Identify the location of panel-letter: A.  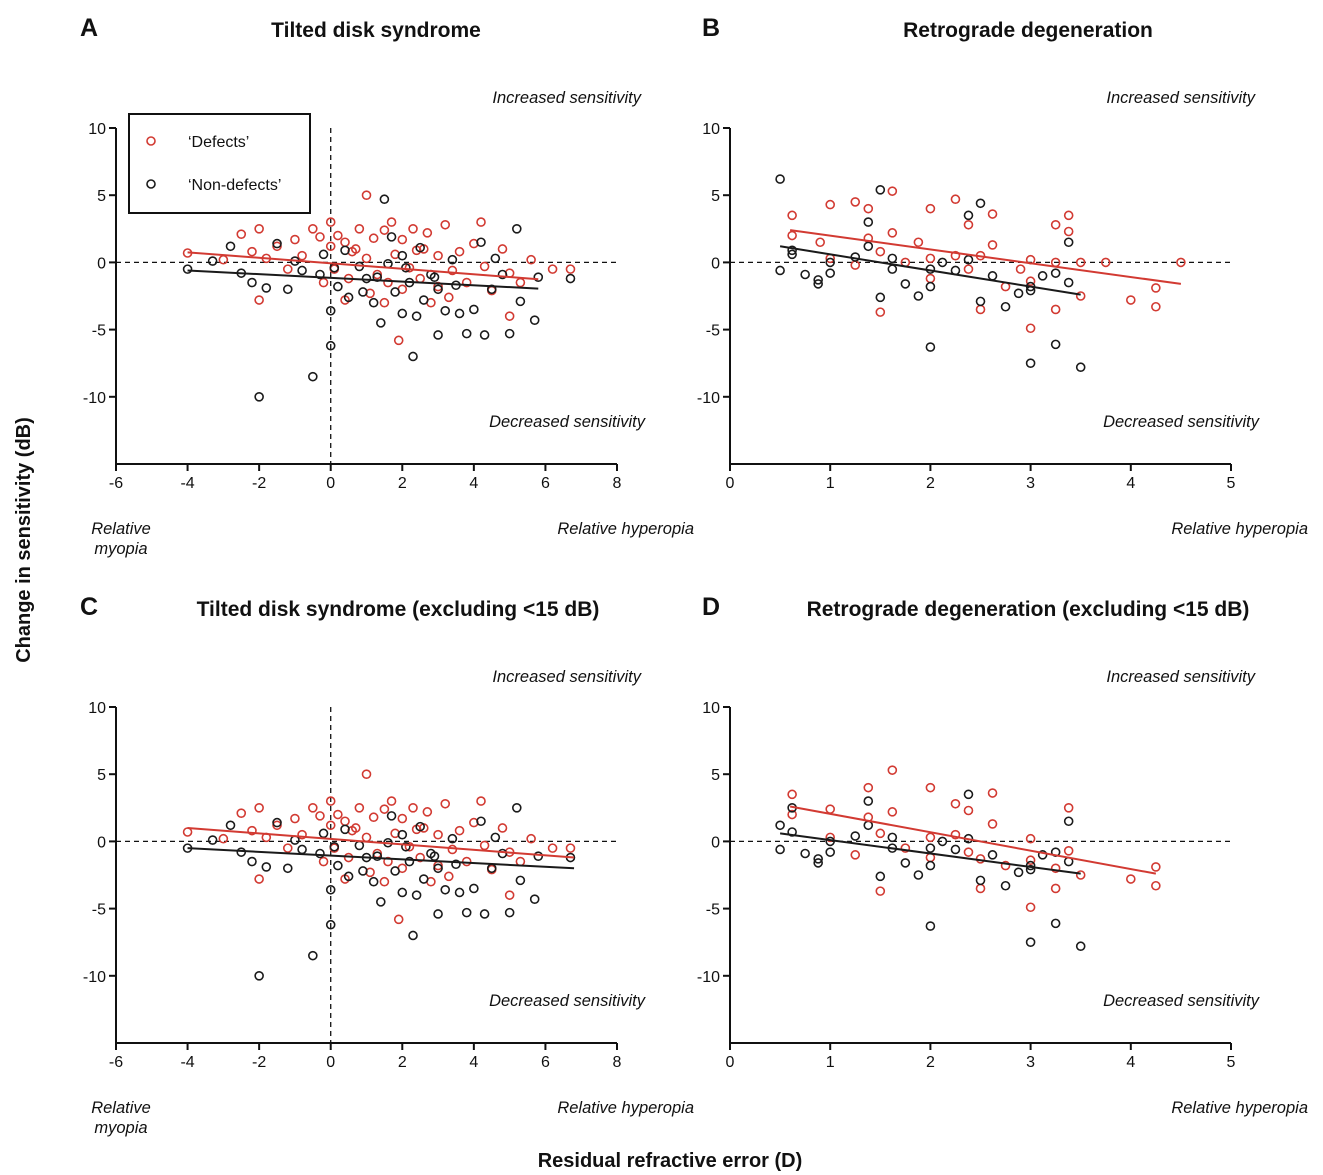
(89, 28).